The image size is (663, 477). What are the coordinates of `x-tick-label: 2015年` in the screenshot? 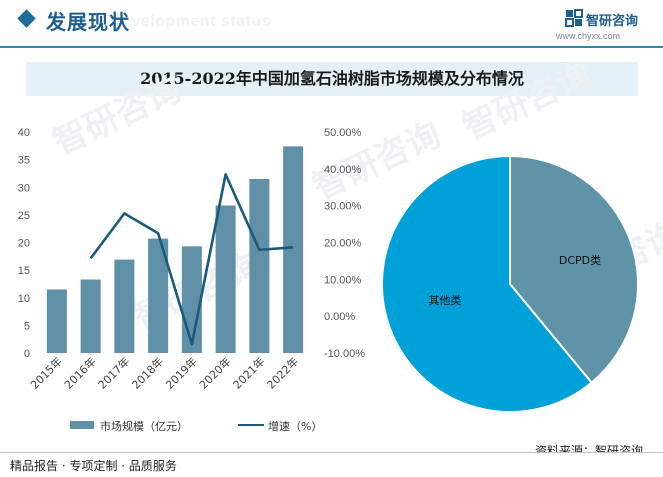 It's located at (46, 372).